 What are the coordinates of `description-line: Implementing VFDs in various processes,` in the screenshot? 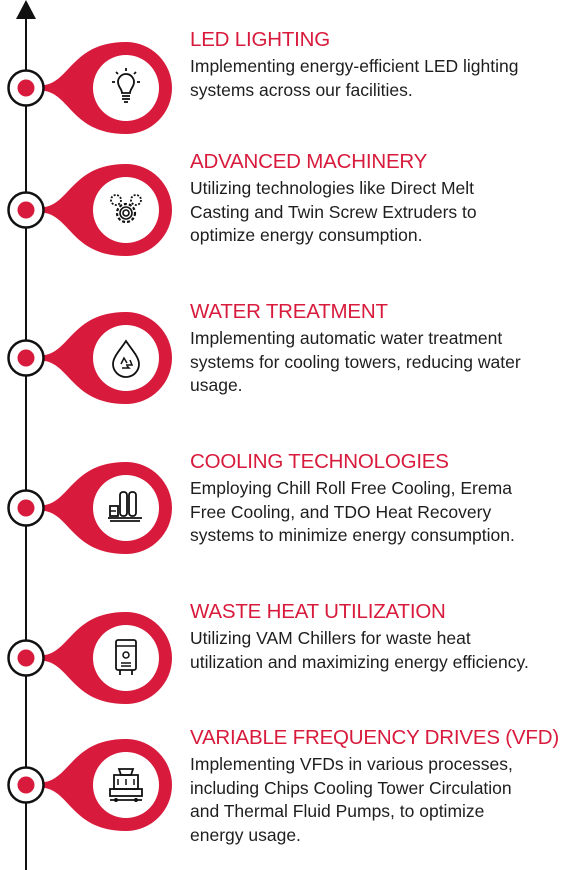 It's located at (351, 764).